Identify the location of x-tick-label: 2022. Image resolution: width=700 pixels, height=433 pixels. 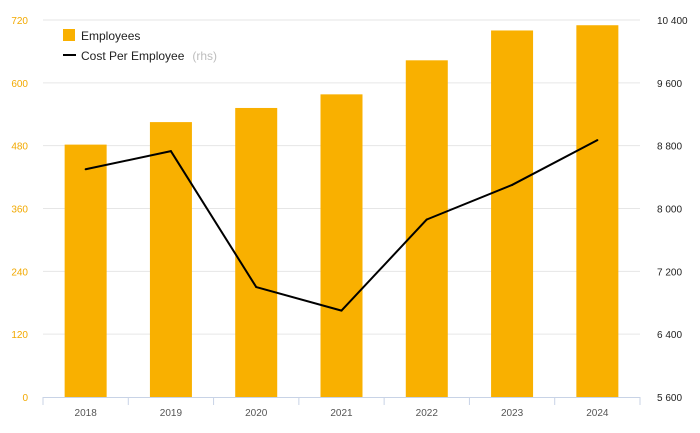
(427, 413).